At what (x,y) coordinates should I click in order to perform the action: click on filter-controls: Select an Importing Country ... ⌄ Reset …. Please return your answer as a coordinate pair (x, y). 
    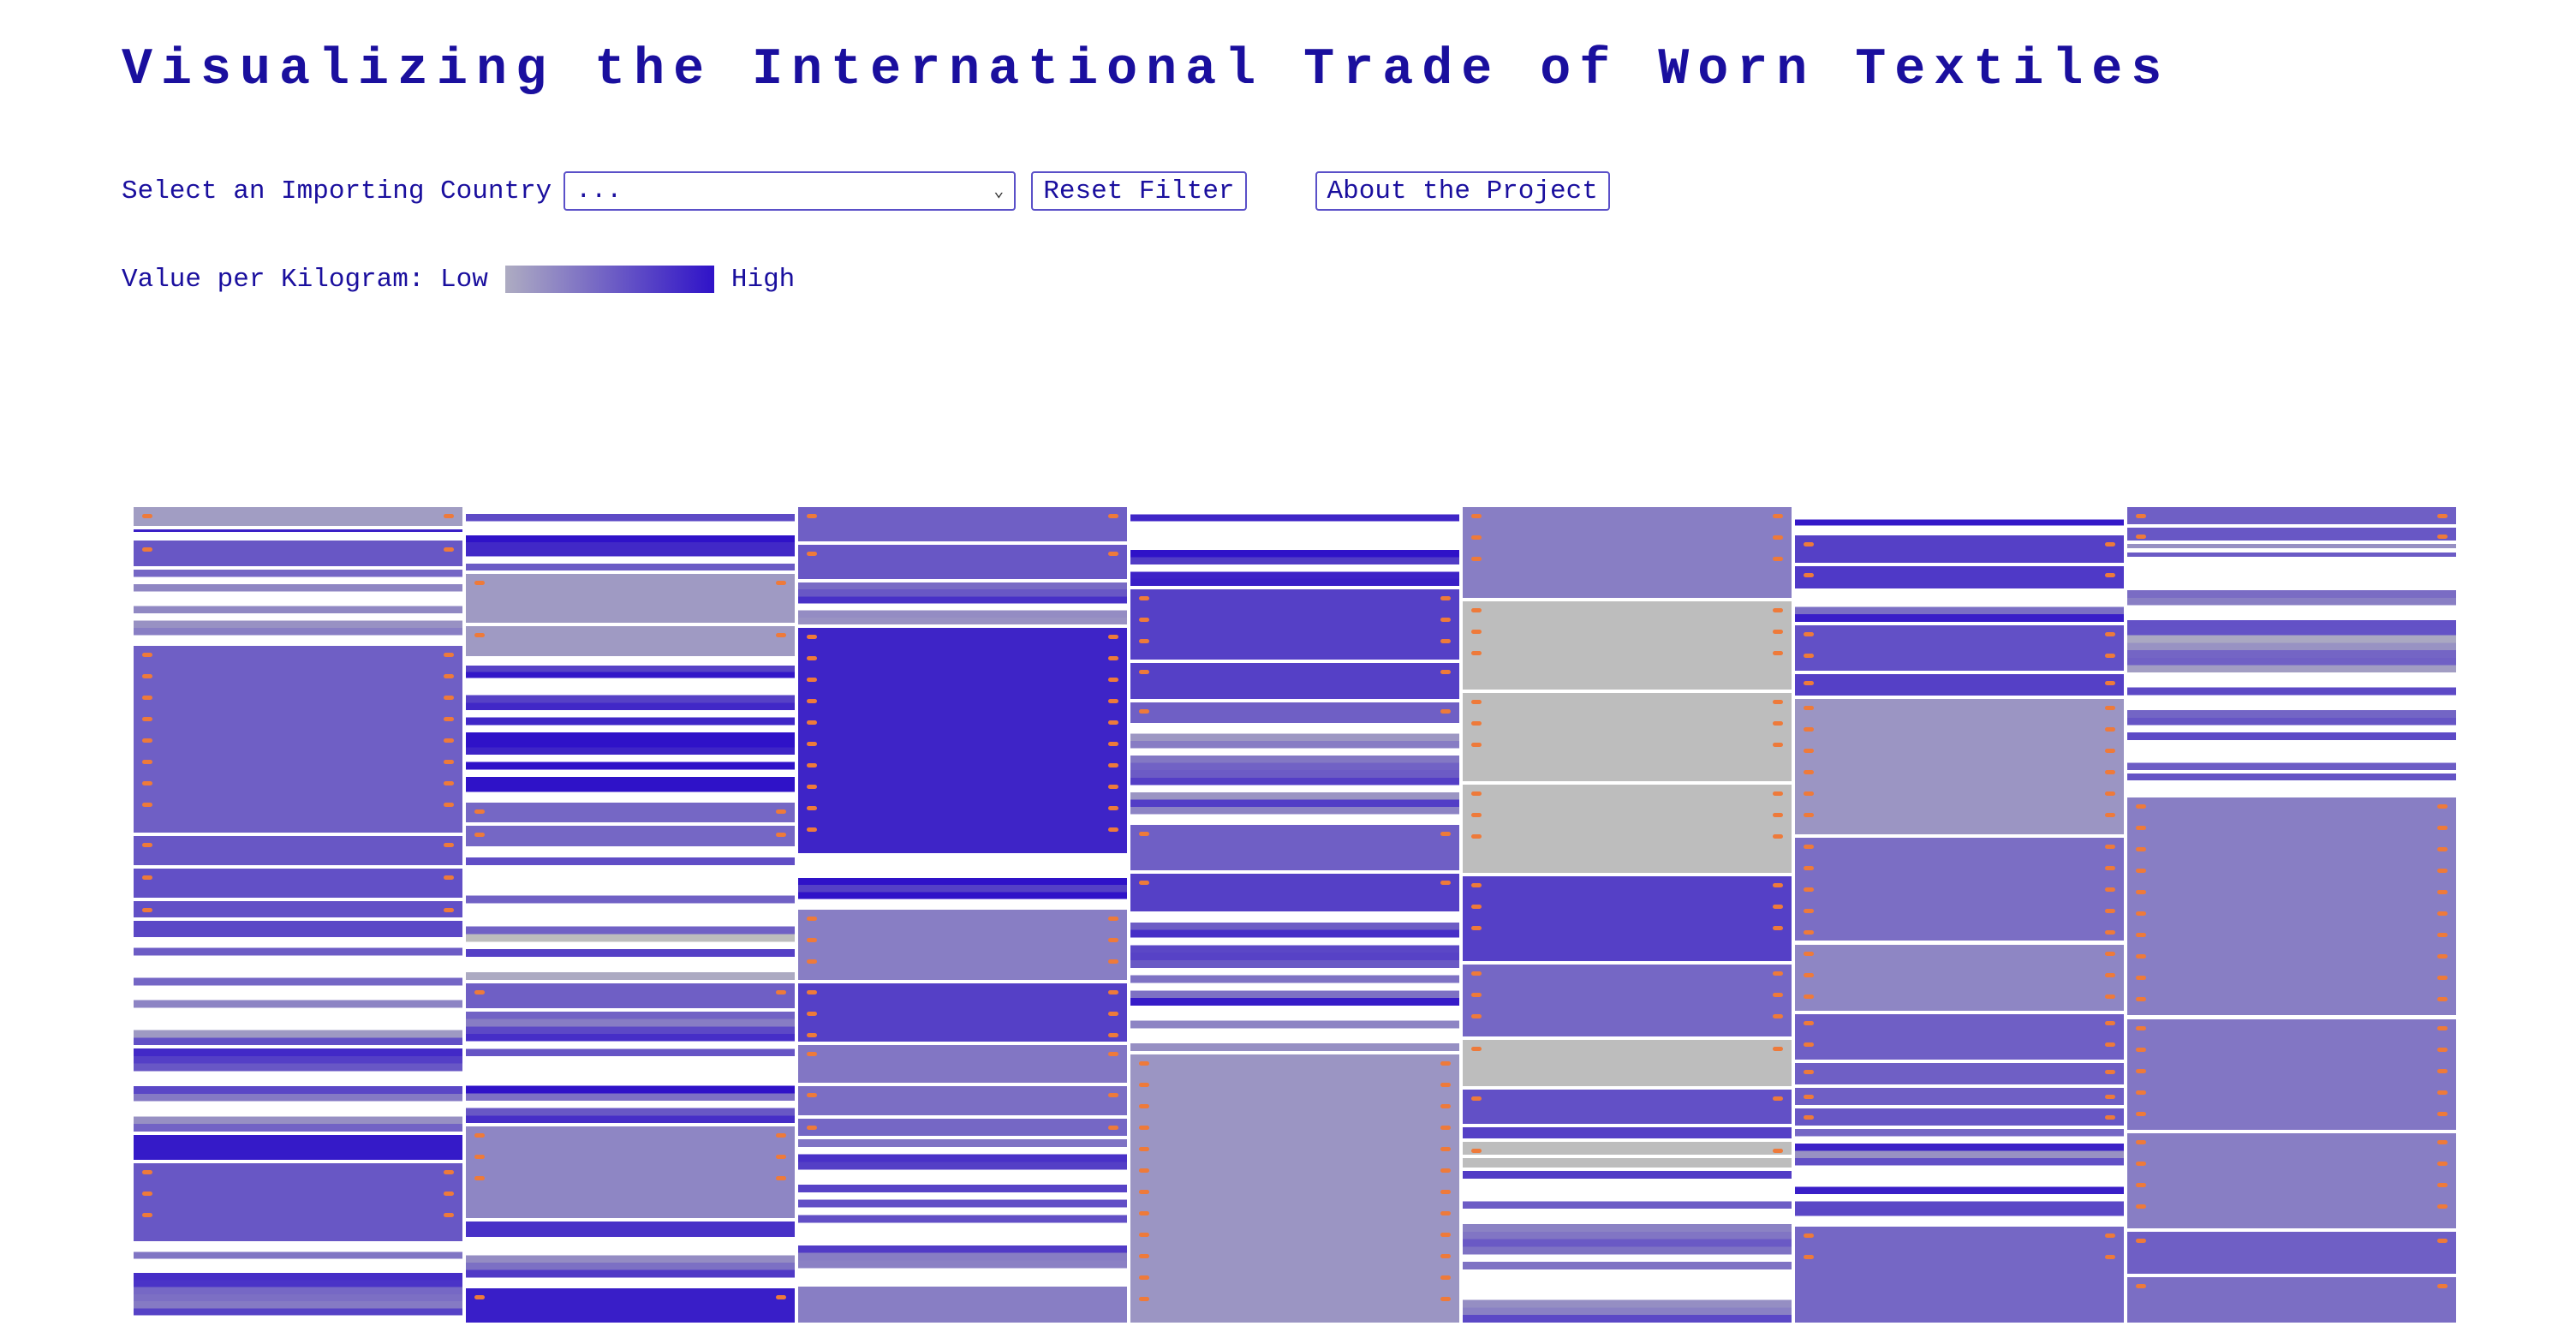
    Looking at the image, I should click on (866, 191).